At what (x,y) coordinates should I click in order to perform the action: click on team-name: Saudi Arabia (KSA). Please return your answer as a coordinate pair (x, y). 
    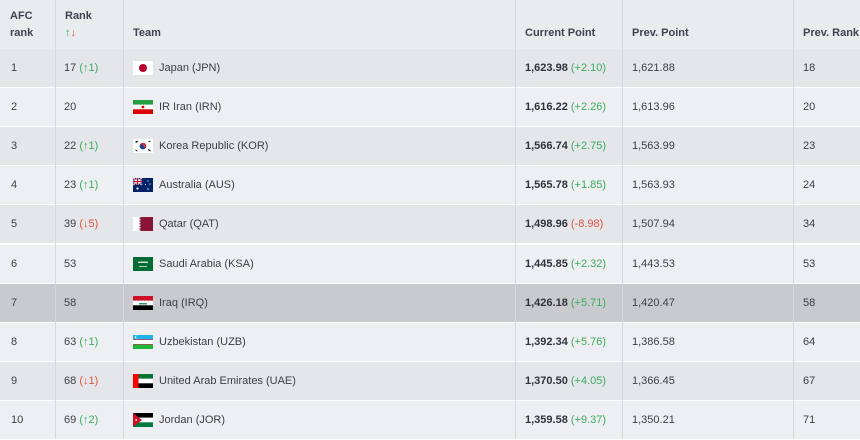
    Looking at the image, I should click on (206, 263).